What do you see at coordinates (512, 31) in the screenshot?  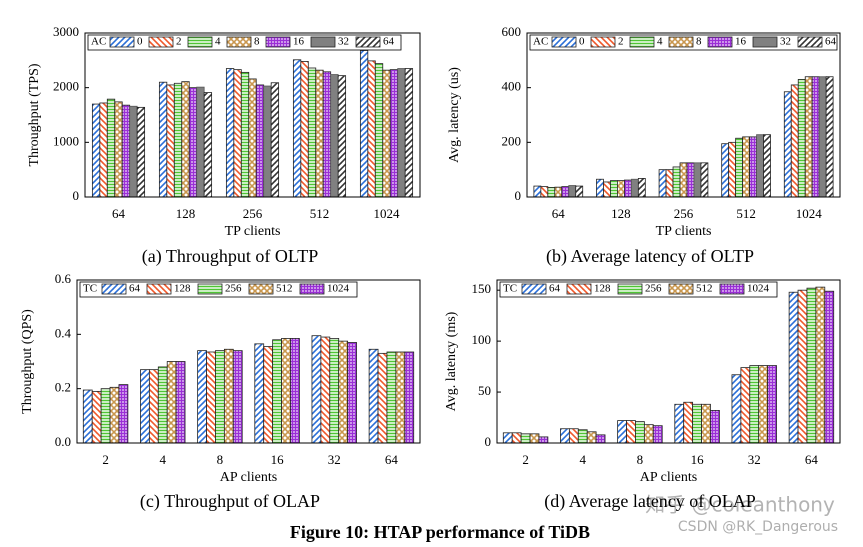 I see `y-tick-label: 600` at bounding box center [512, 31].